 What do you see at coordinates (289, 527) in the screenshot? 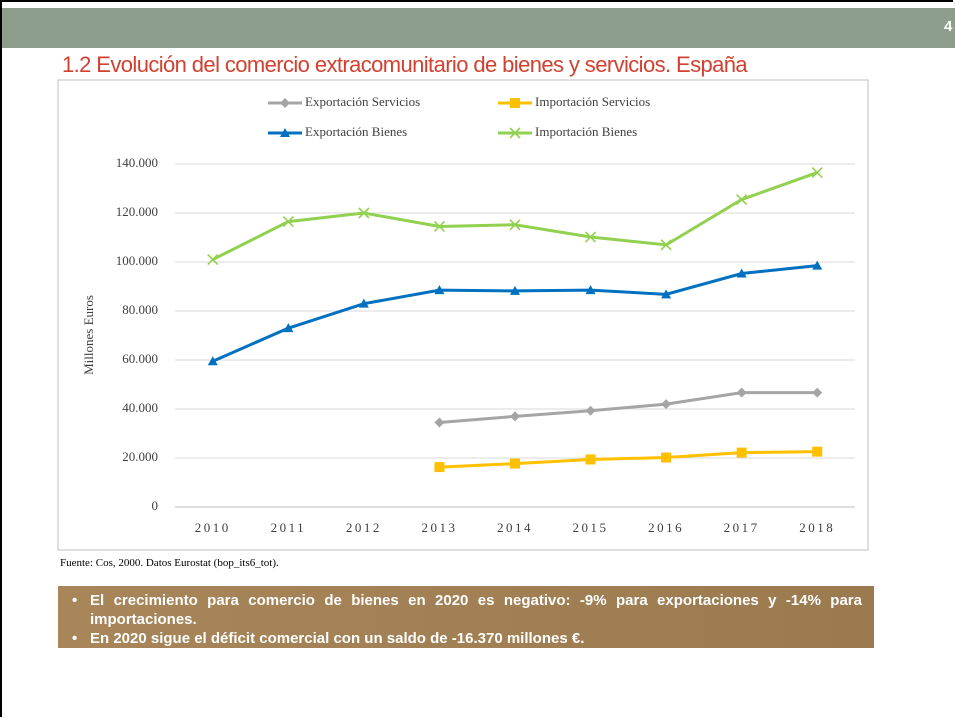
I see `x-tick-label: 2011` at bounding box center [289, 527].